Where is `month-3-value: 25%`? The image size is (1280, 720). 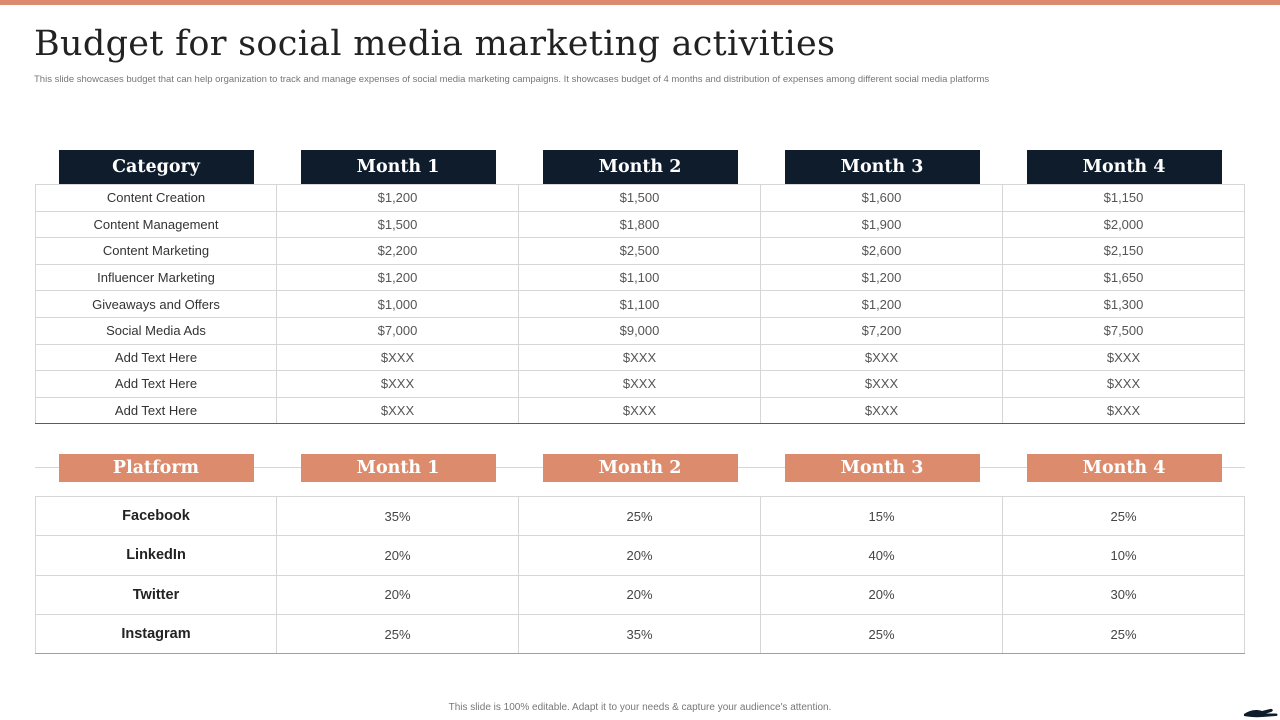 month-3-value: 25% is located at coordinates (882, 634).